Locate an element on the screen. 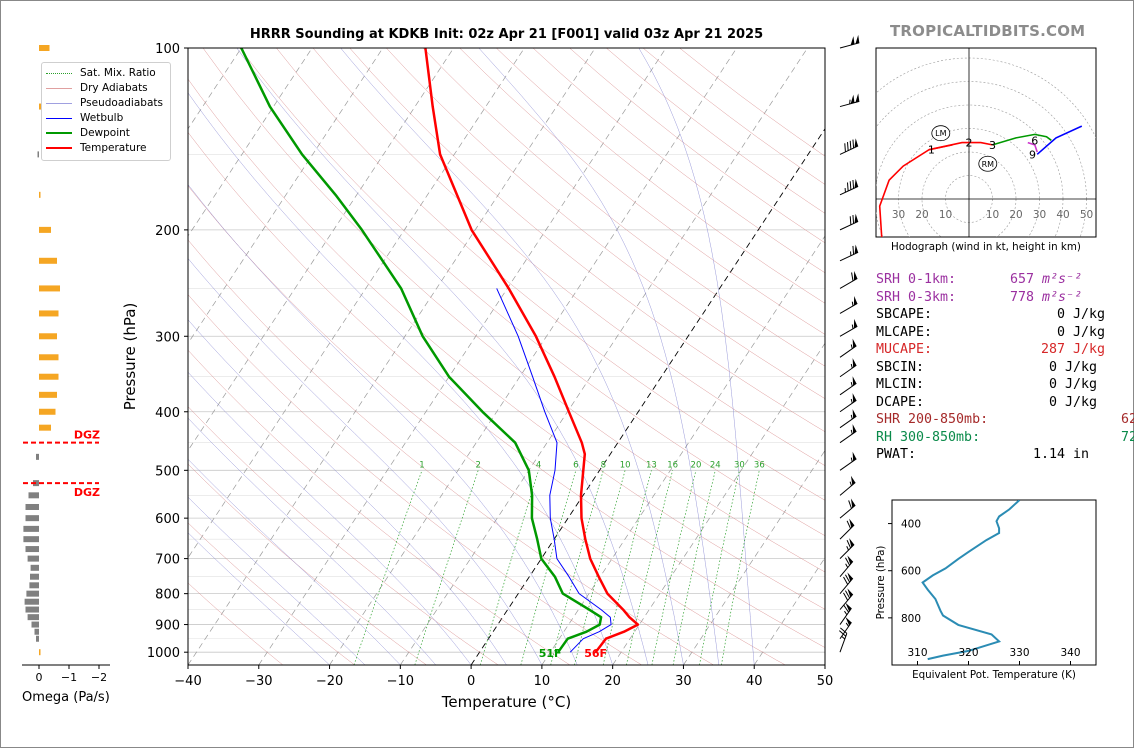 This screenshot has height=748, width=1134. hodograph-segment-6-9km is located at coordinates (1032, 147).